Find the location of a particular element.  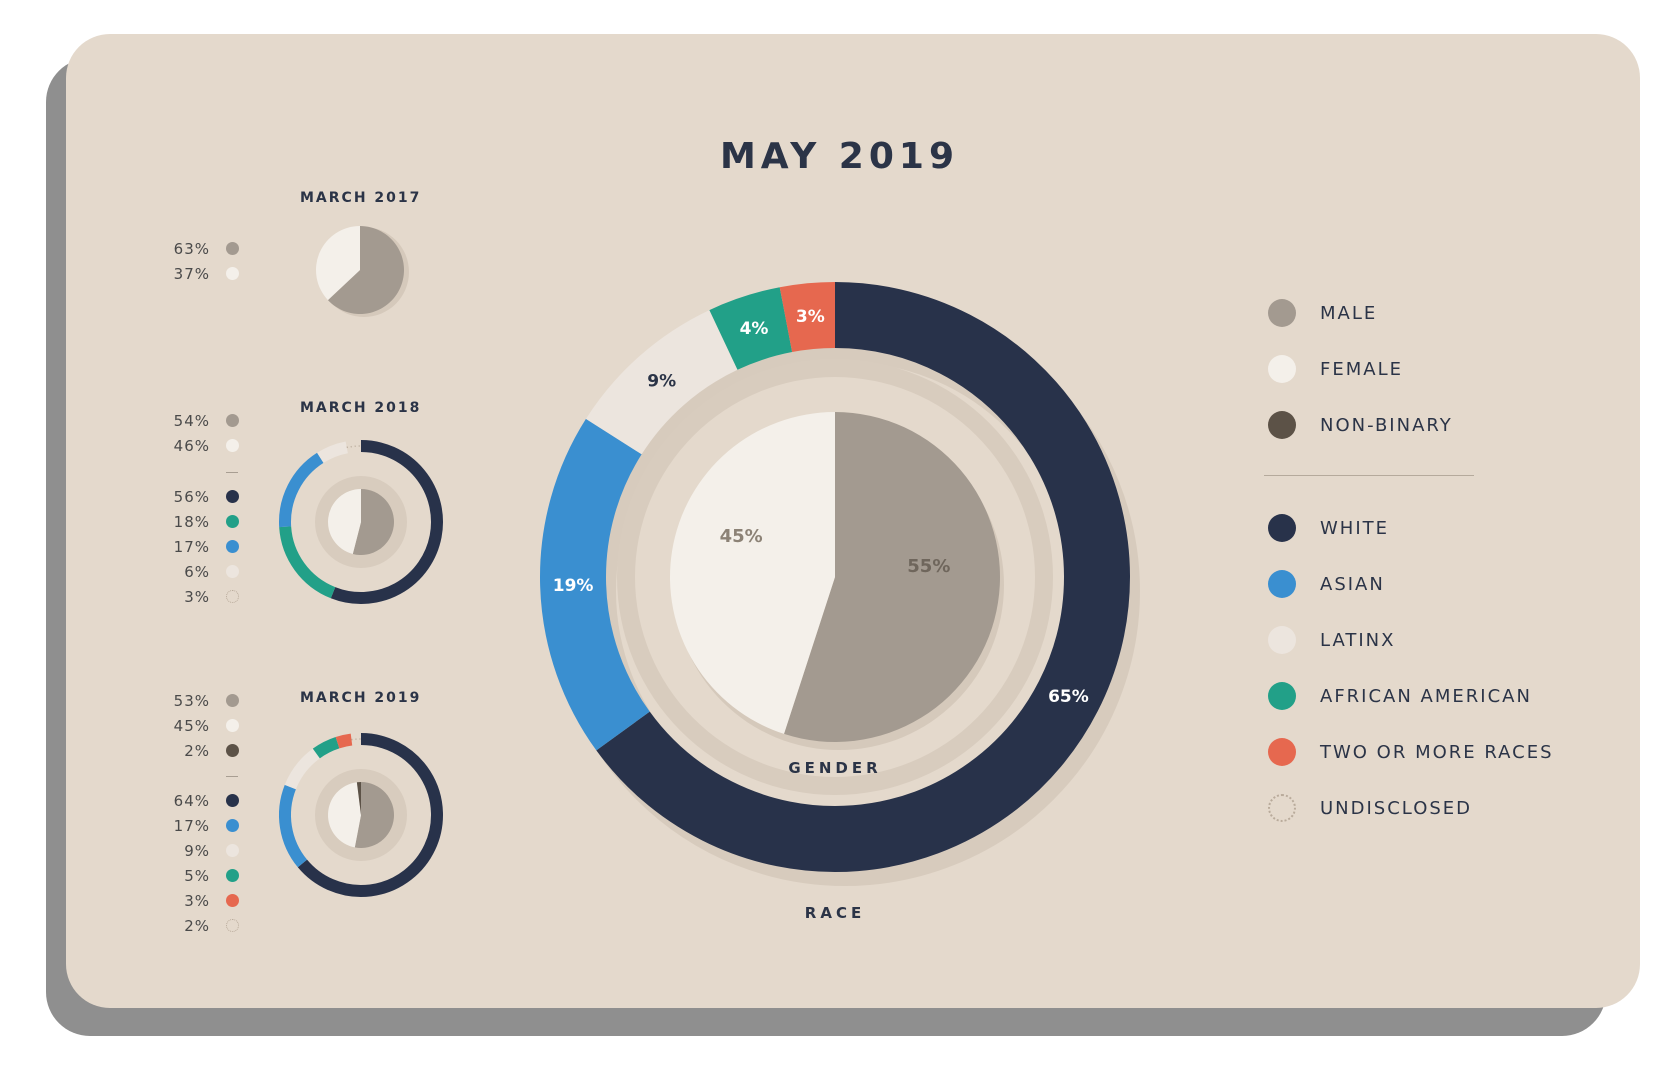

race-chart-label: RACE is located at coordinates (835, 913).